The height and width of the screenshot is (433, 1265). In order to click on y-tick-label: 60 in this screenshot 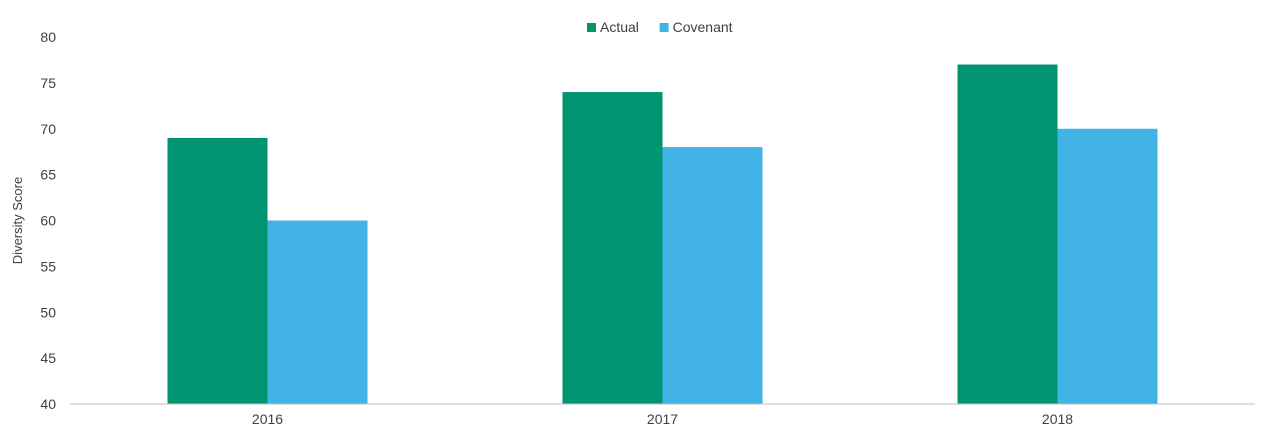, I will do `click(48, 221)`.